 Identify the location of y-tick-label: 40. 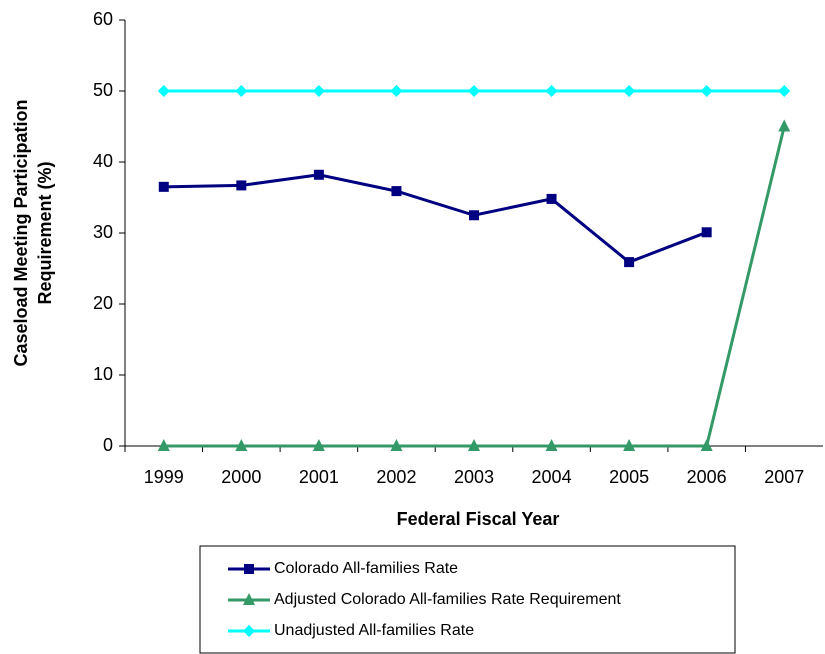
(103, 161).